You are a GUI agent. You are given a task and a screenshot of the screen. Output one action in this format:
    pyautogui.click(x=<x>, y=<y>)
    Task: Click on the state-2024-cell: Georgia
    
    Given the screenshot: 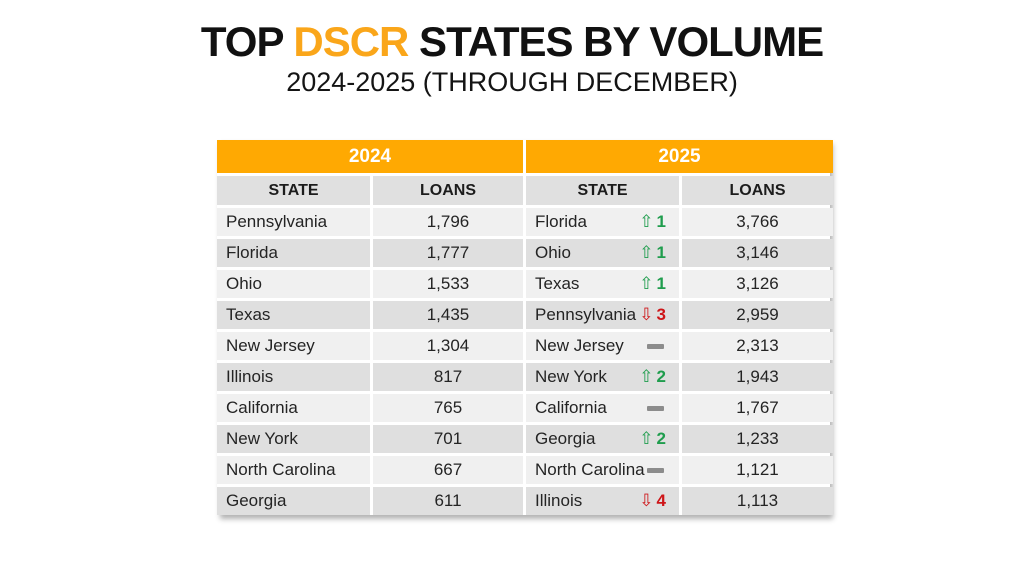 What is the action you would take?
    pyautogui.click(x=293, y=501)
    